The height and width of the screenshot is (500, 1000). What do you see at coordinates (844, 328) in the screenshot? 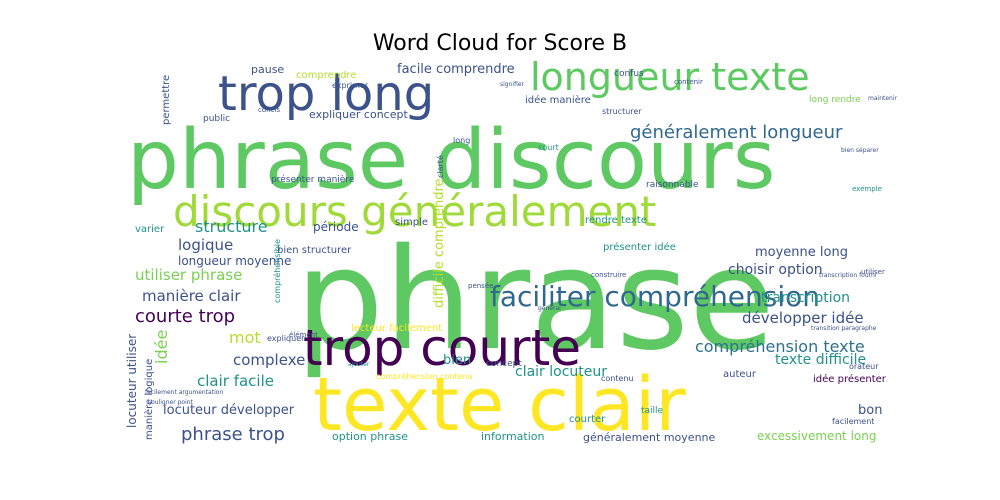
I see `word-cloud-word: transition paragraphe` at bounding box center [844, 328].